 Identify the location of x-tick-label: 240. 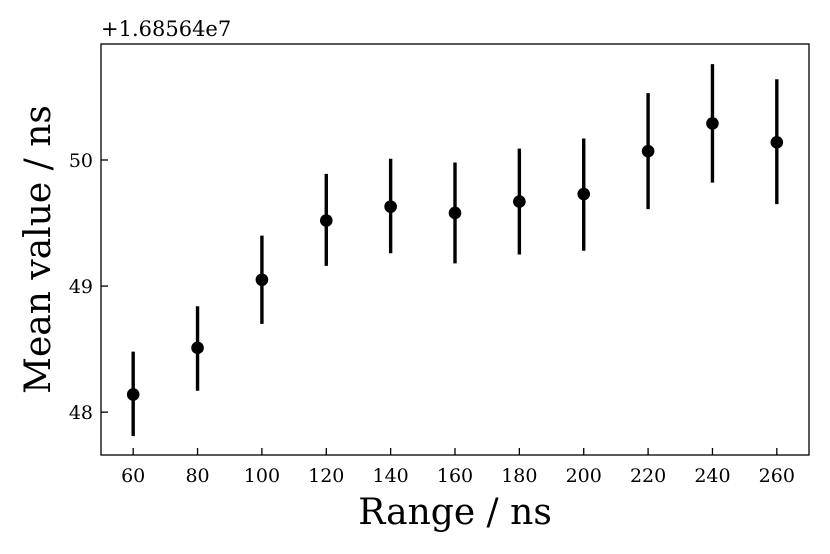
(712, 476).